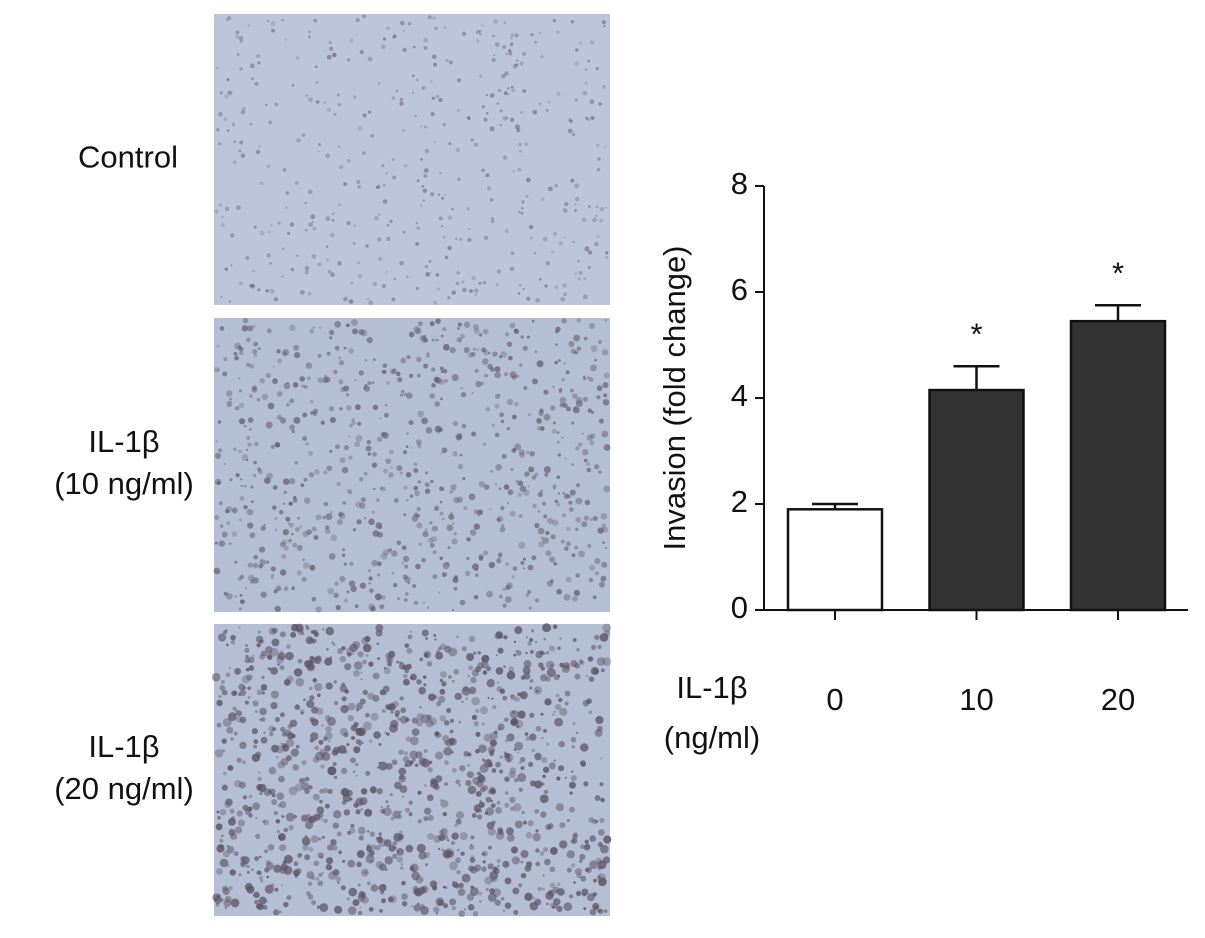 The image size is (1205, 938). Describe the element at coordinates (124, 483) in the screenshot. I see `panel-label: (10 ng/ml)` at that location.